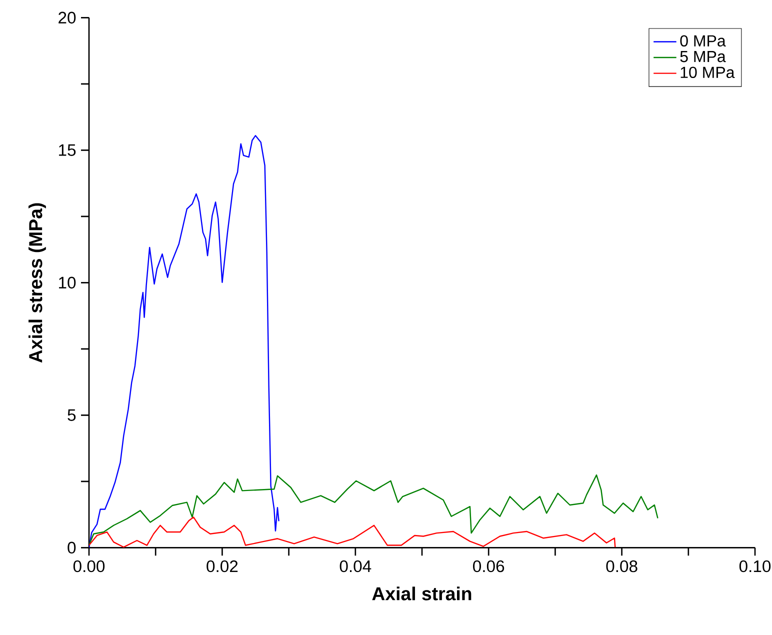 This screenshot has height=635, width=772. I want to click on x-tick-label: 0.02, so click(222, 566).